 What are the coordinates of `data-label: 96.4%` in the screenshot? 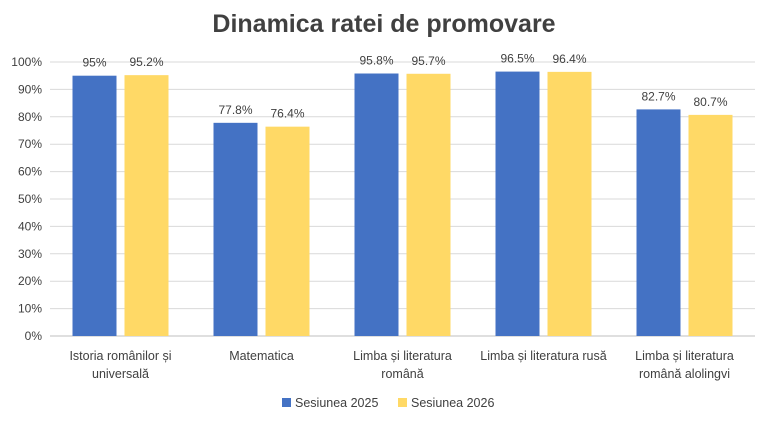 It's located at (569, 59).